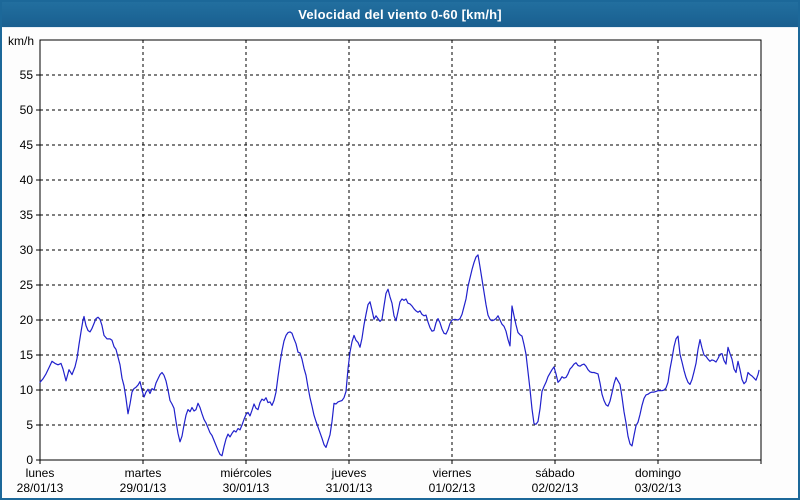  What do you see at coordinates (29, 425) in the screenshot?
I see `y-tick-label: 5` at bounding box center [29, 425].